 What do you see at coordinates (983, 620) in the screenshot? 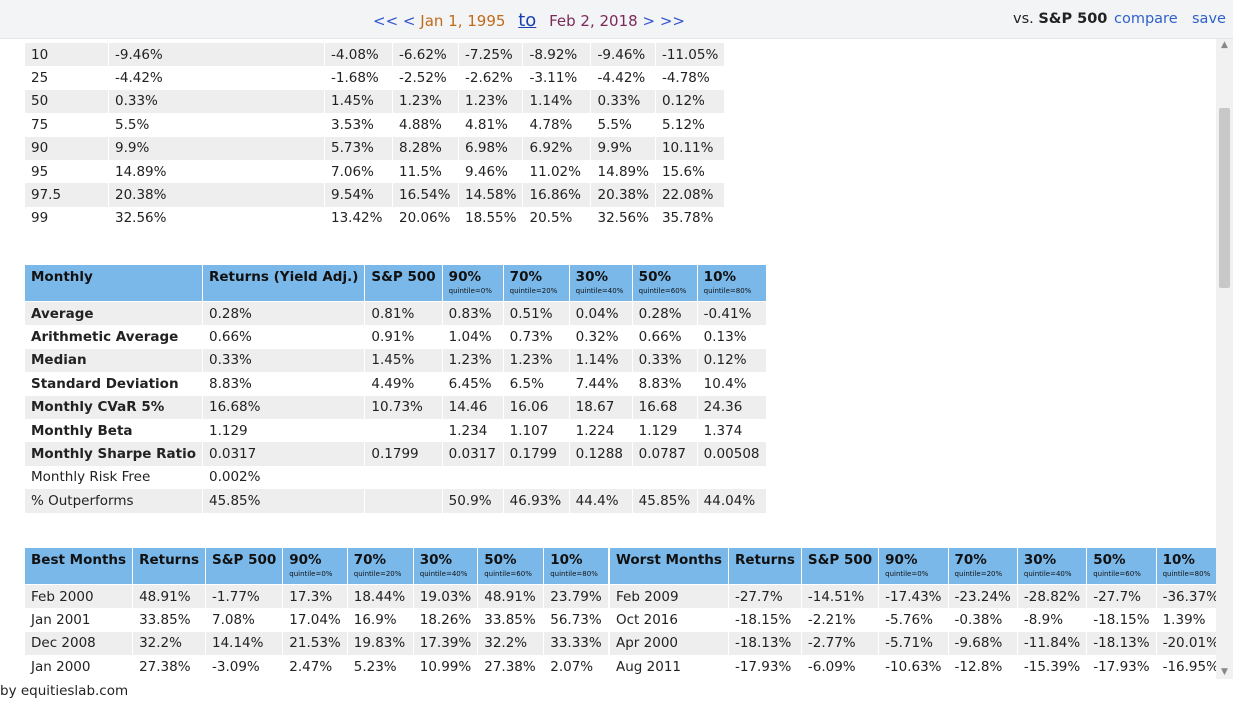
I see `cell-q2: -0.38%` at bounding box center [983, 620].